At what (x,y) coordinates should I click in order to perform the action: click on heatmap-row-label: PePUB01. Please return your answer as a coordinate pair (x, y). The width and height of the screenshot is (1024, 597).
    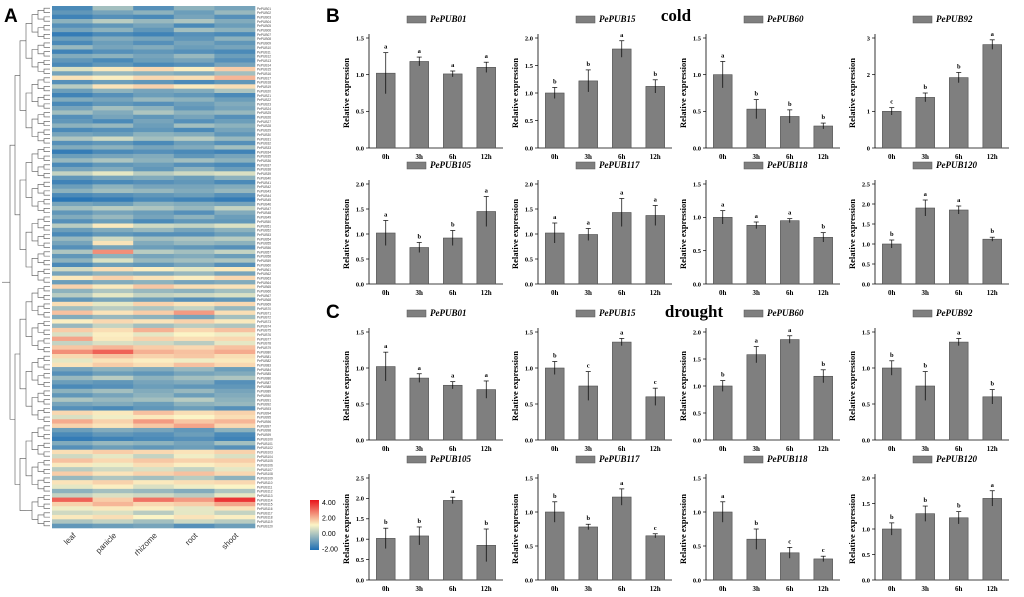
    Looking at the image, I should click on (264, 9).